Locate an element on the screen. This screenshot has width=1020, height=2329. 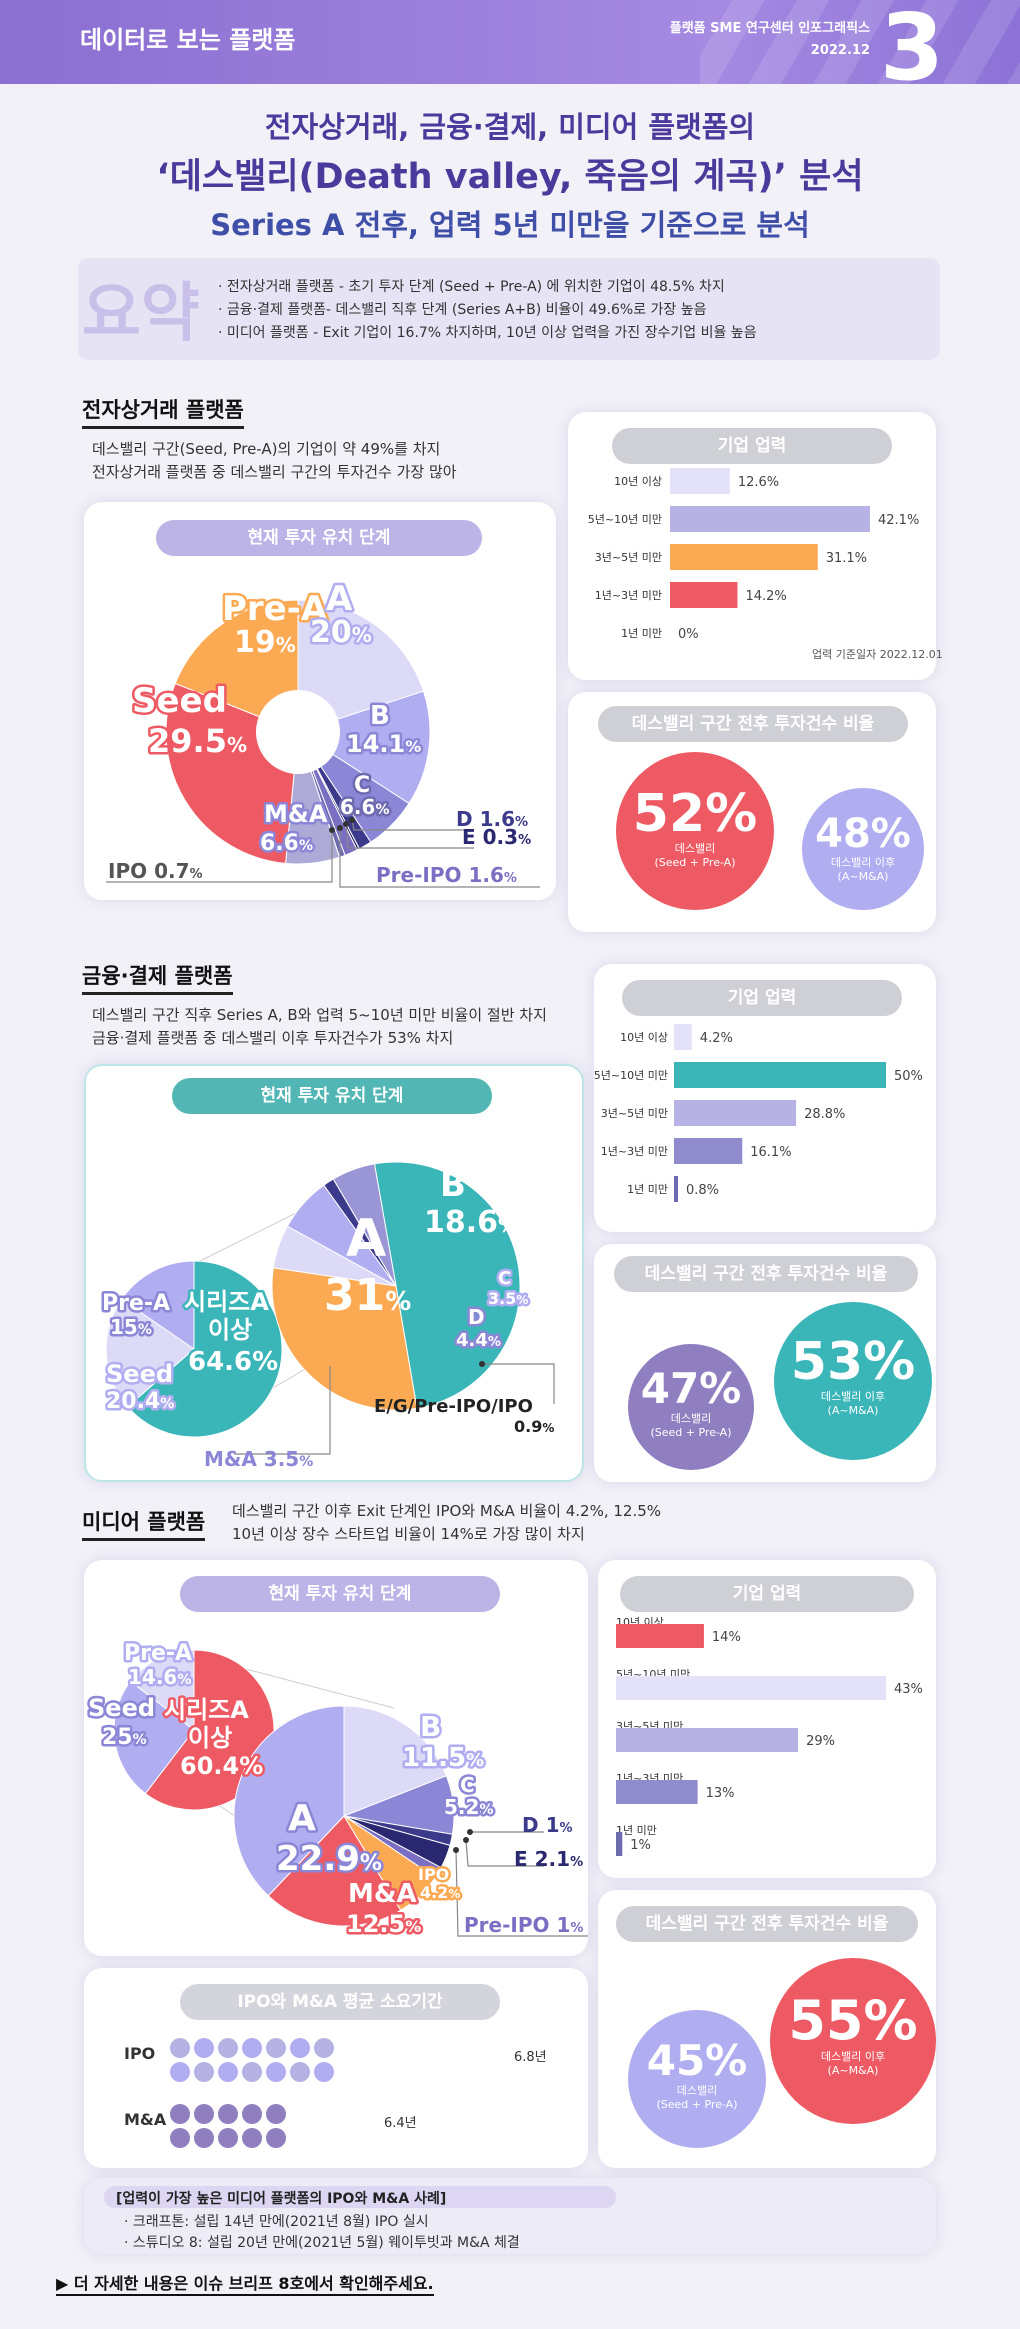
value-ma-num: 6.6 is located at coordinates (279, 843).